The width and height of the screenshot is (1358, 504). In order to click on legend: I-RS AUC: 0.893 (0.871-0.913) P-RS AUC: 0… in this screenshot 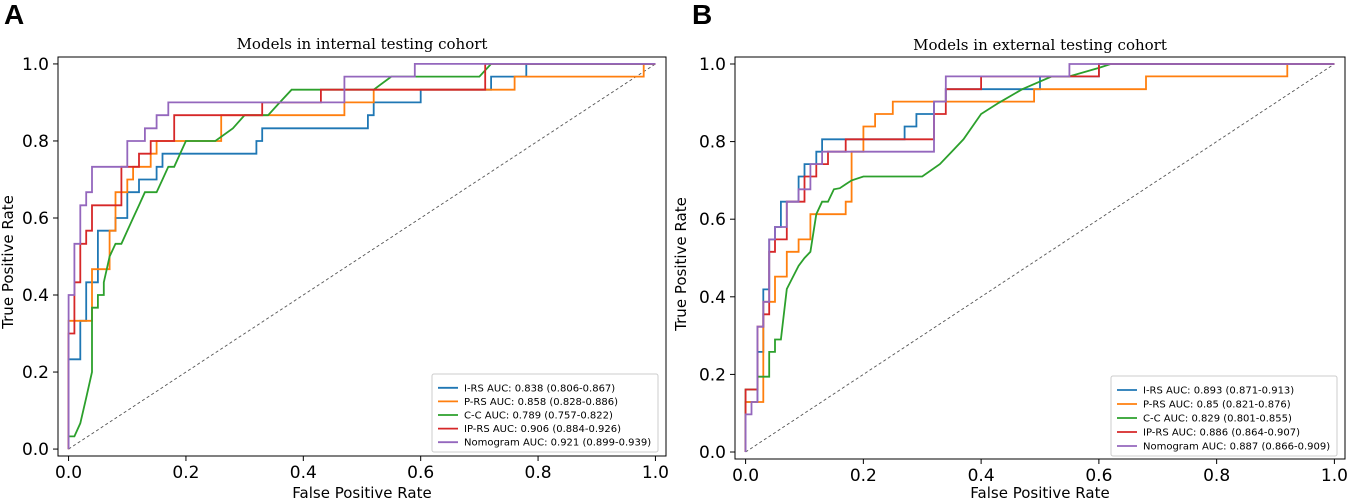, I will do `click(1224, 416)`.